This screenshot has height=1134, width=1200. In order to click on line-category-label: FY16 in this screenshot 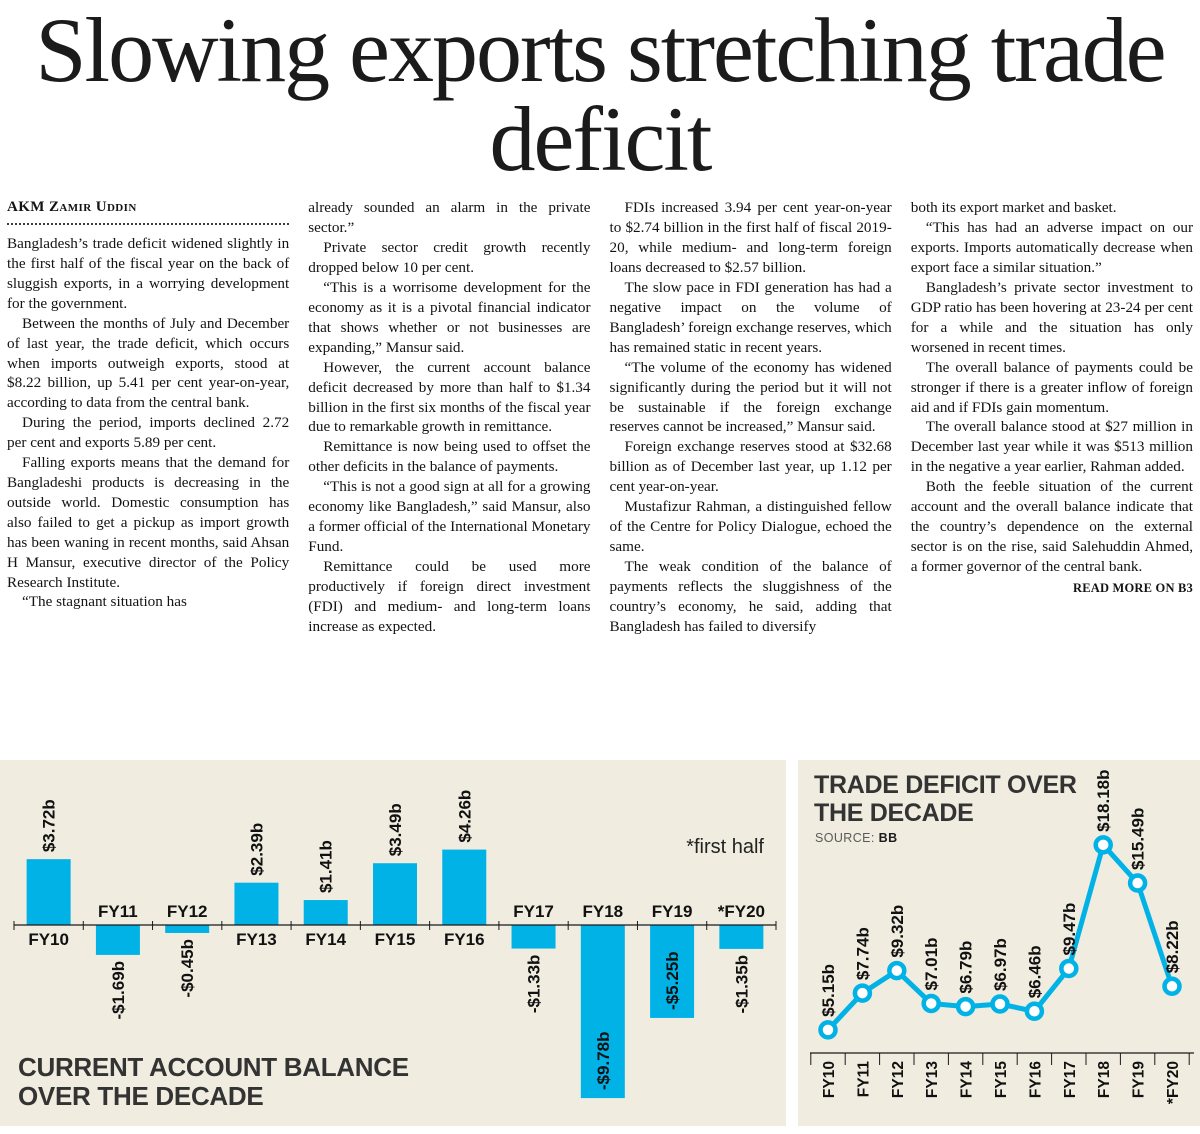, I will do `click(1035, 1079)`.